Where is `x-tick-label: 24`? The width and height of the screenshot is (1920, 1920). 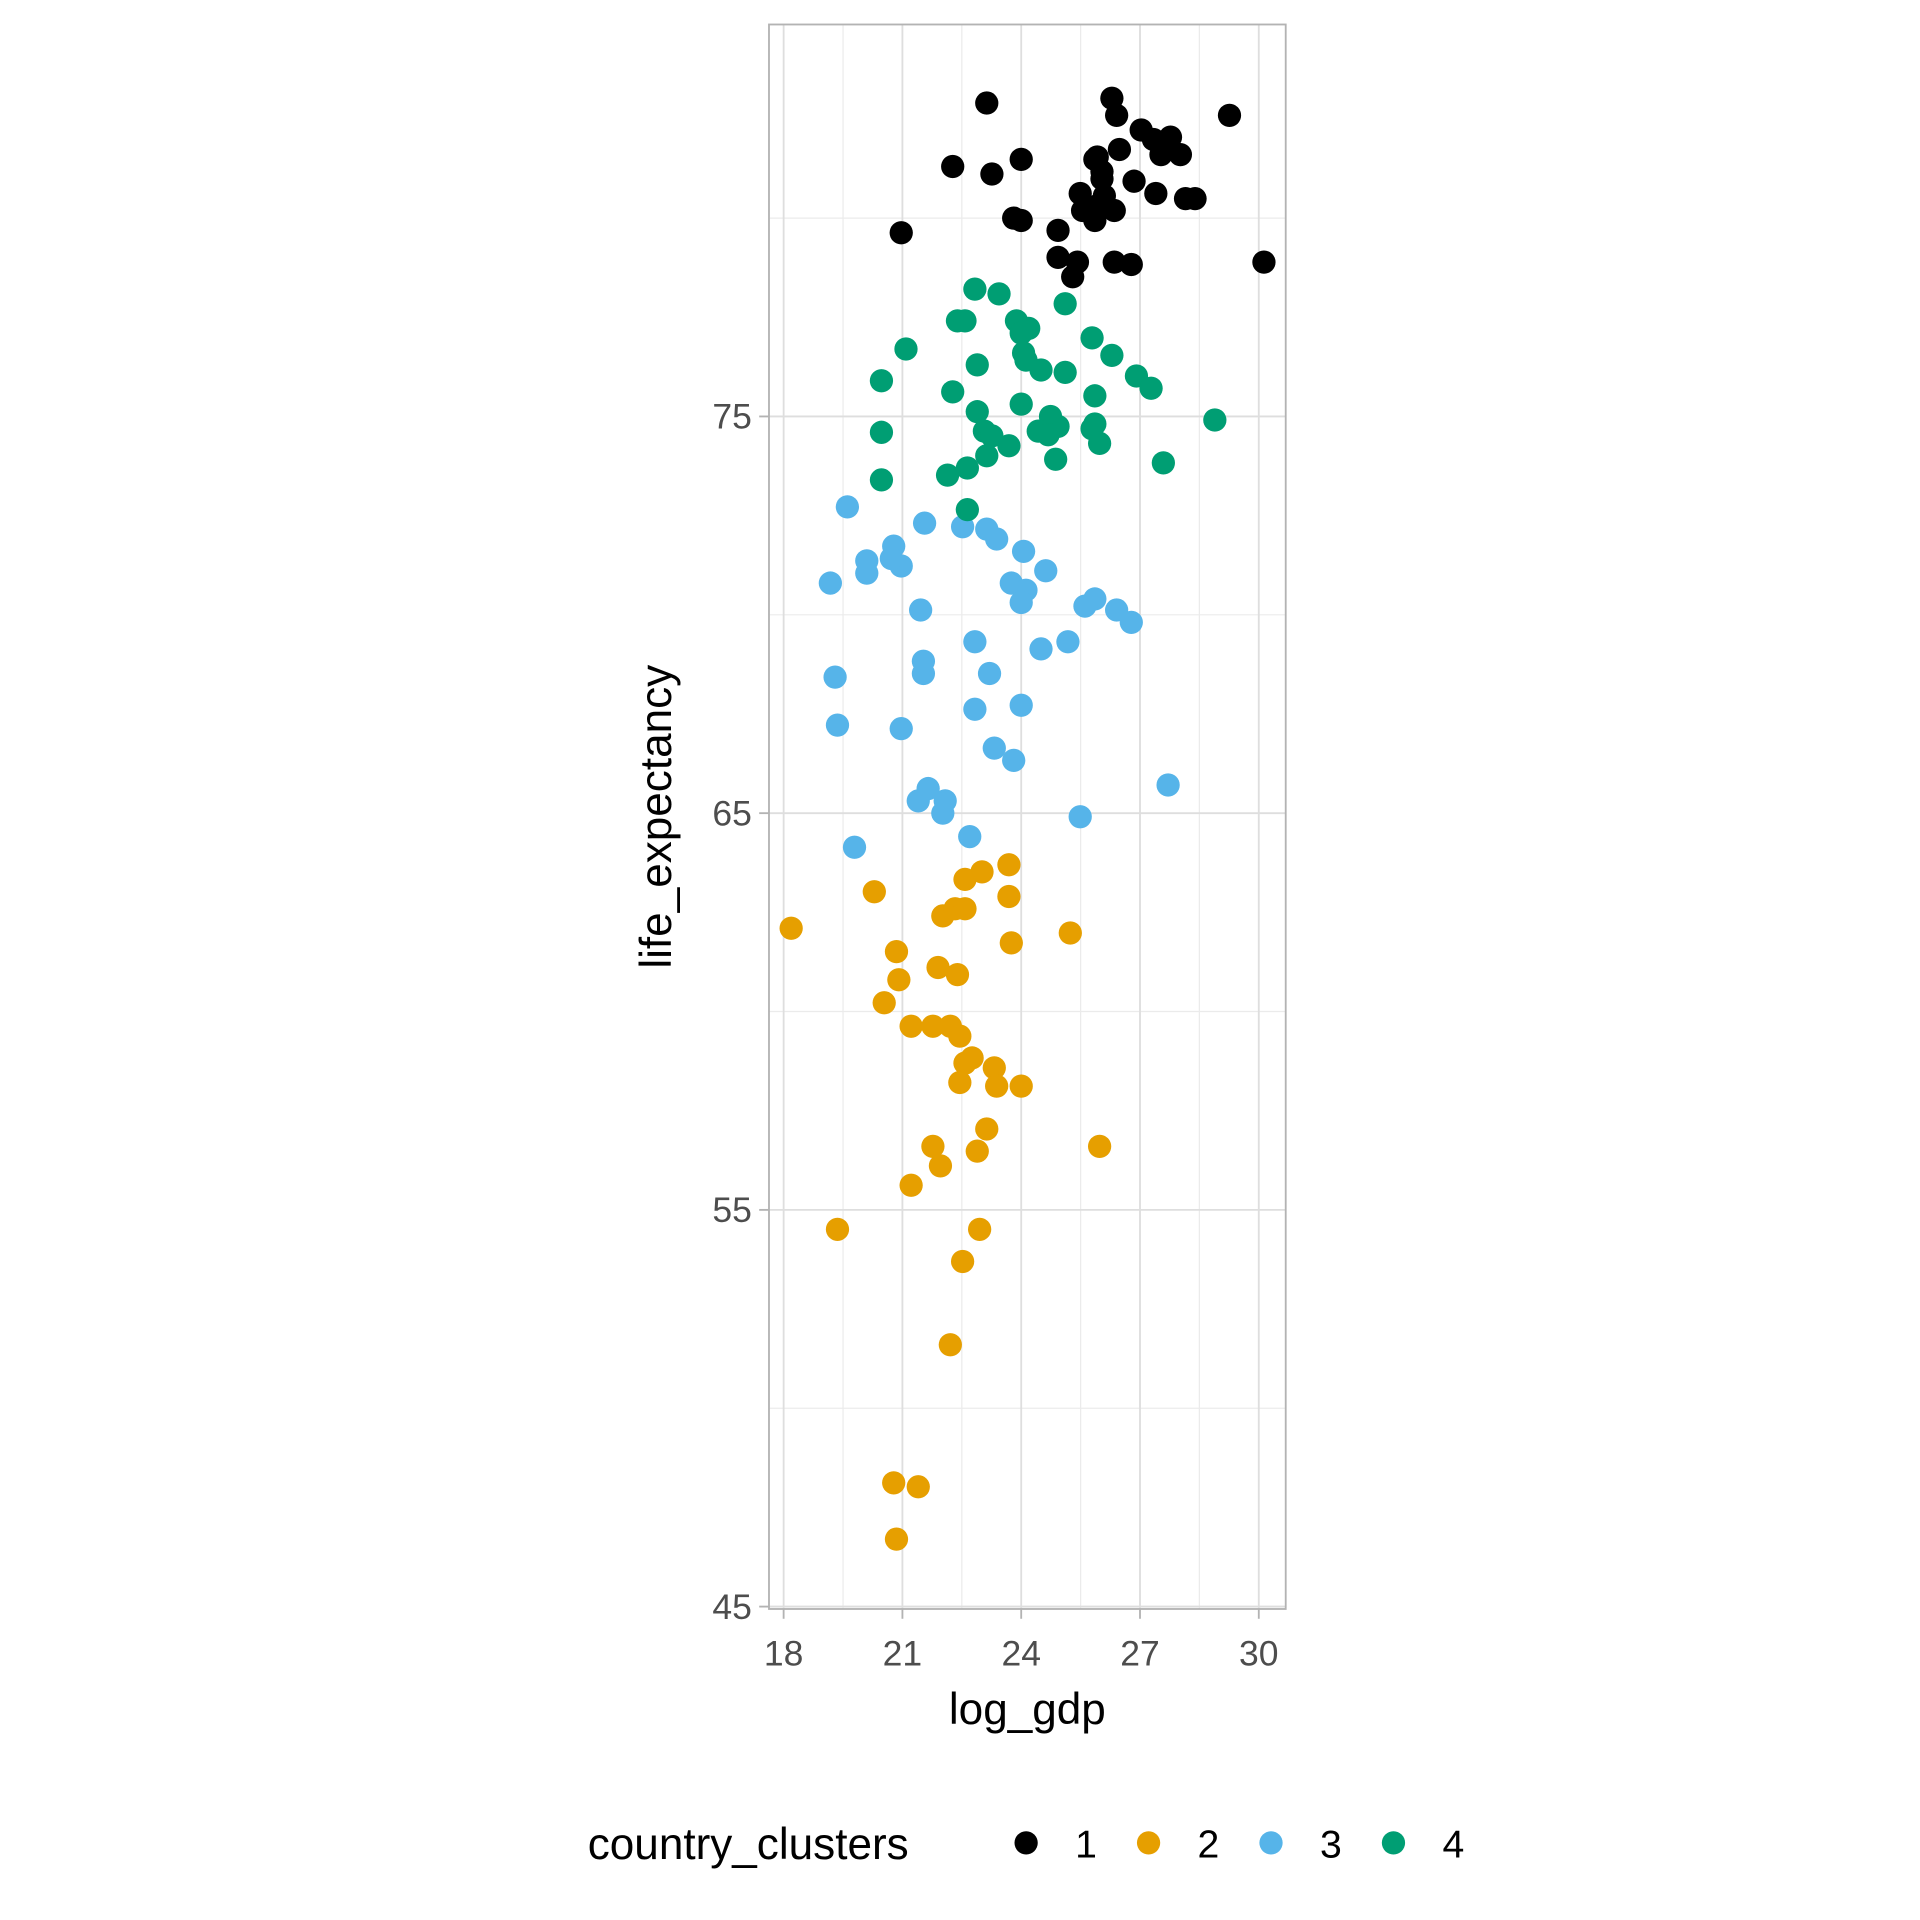
x-tick-label: 24 is located at coordinates (1021, 1653).